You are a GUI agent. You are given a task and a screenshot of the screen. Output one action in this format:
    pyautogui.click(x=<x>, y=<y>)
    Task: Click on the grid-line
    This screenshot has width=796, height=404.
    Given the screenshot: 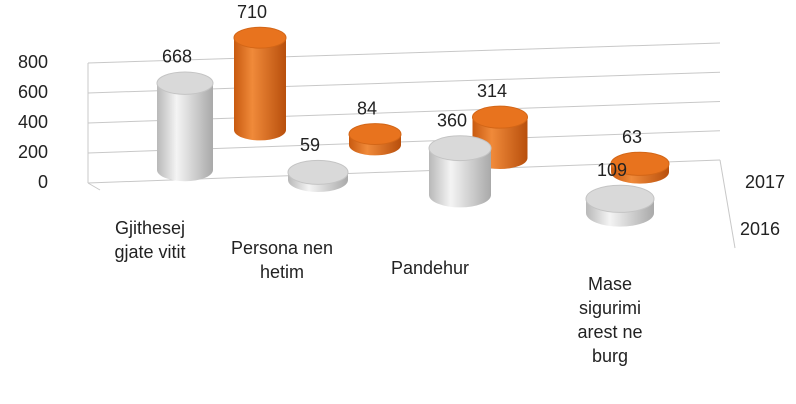 What is the action you would take?
    pyautogui.click(x=404, y=53)
    